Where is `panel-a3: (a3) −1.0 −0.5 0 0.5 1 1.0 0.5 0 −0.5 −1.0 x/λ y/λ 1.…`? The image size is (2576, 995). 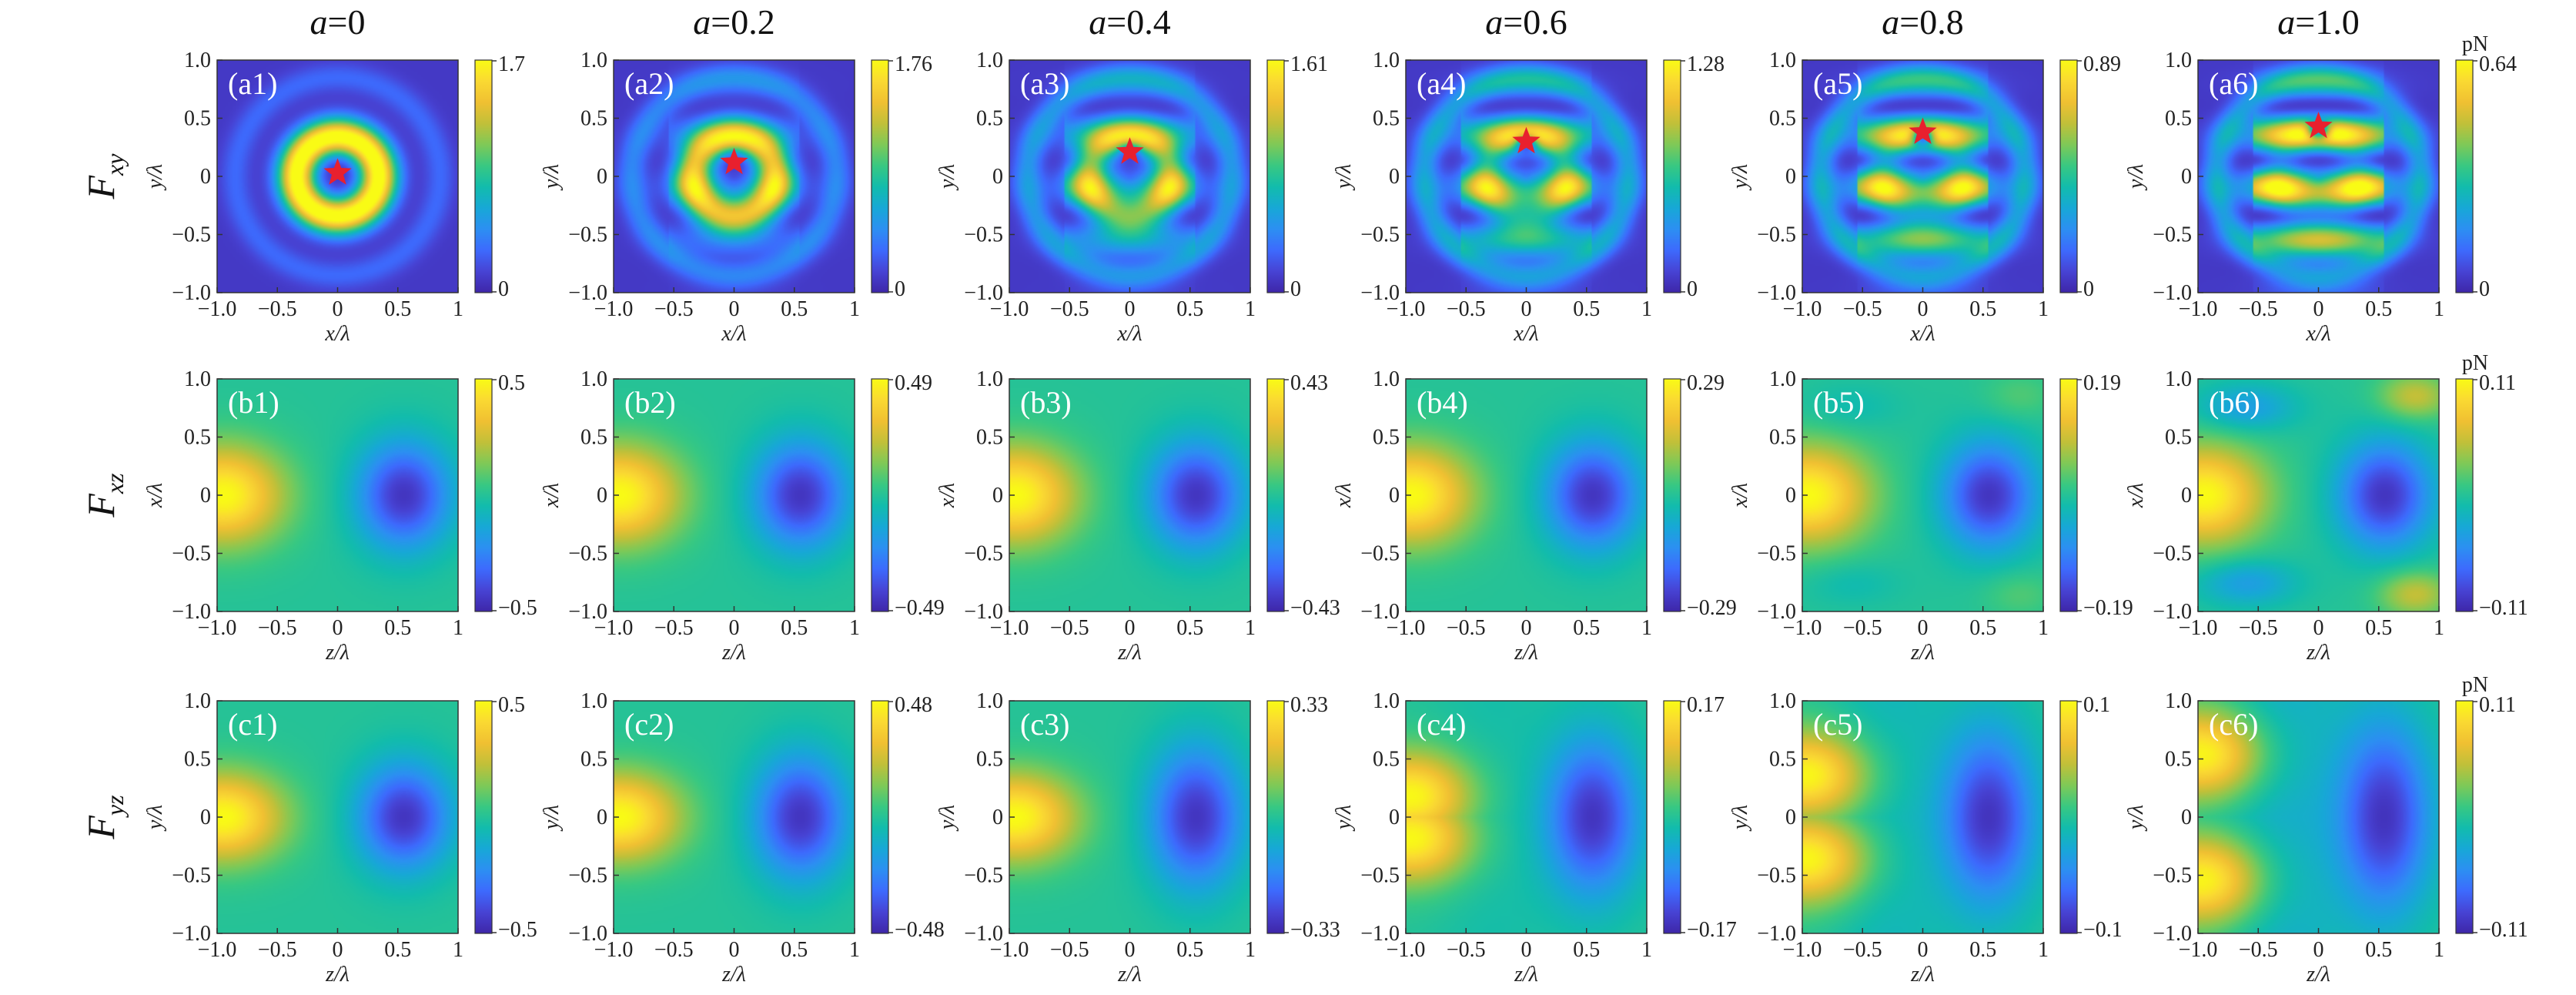
panel-a3: (a3) −1.0 −0.5 0 0.5 1 1.0 0.5 0 −0.5 −1.0 x/λ y/λ 1.… is located at coordinates (1131, 197).